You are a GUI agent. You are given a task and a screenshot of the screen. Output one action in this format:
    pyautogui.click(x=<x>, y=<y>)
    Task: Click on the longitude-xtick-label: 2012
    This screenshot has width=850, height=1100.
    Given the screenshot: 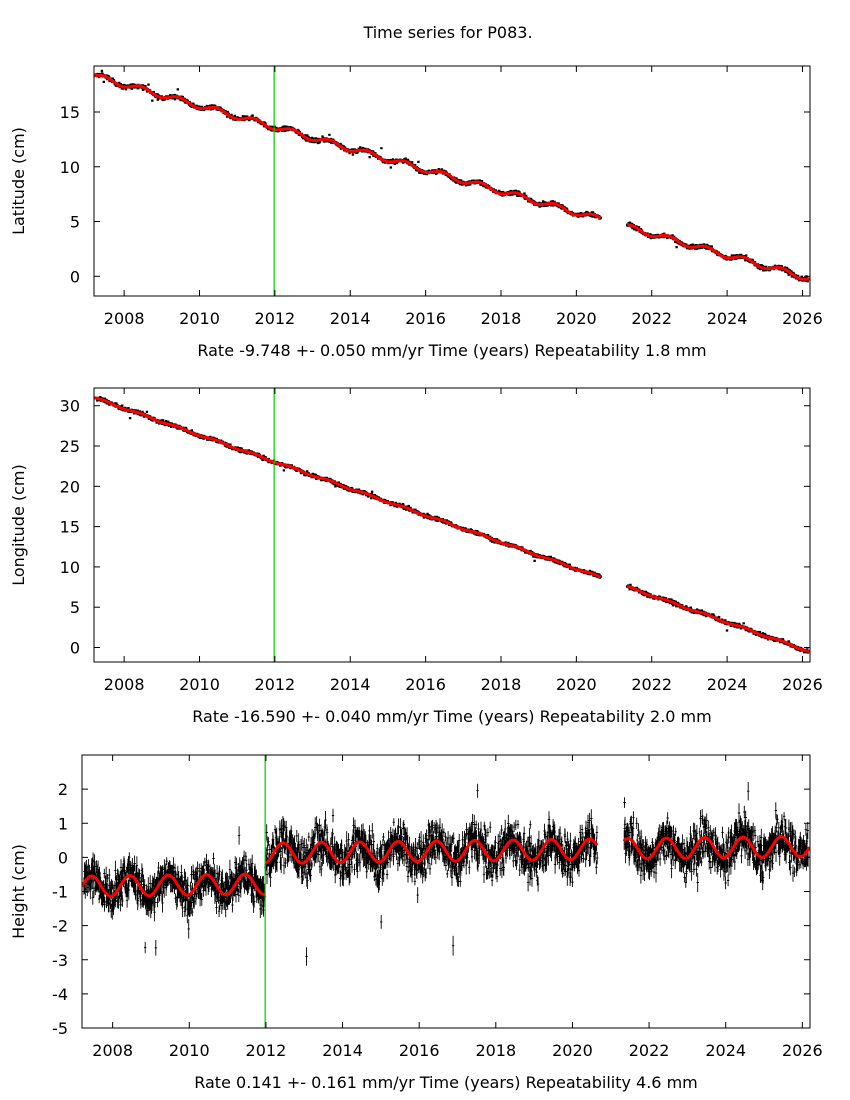 What is the action you would take?
    pyautogui.click(x=275, y=684)
    